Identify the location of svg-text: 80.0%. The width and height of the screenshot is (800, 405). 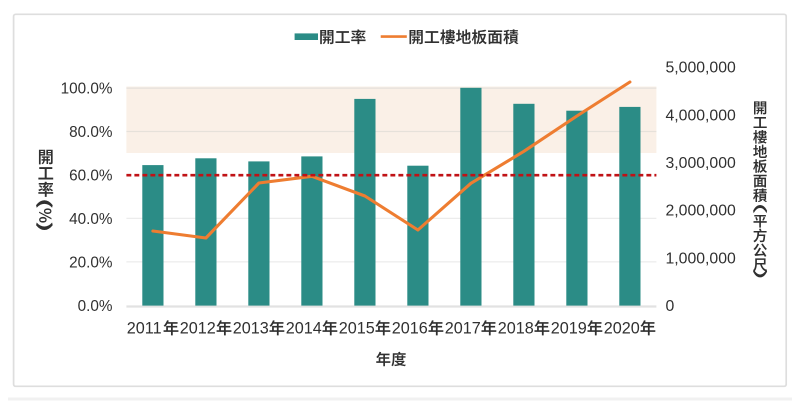
(91, 132).